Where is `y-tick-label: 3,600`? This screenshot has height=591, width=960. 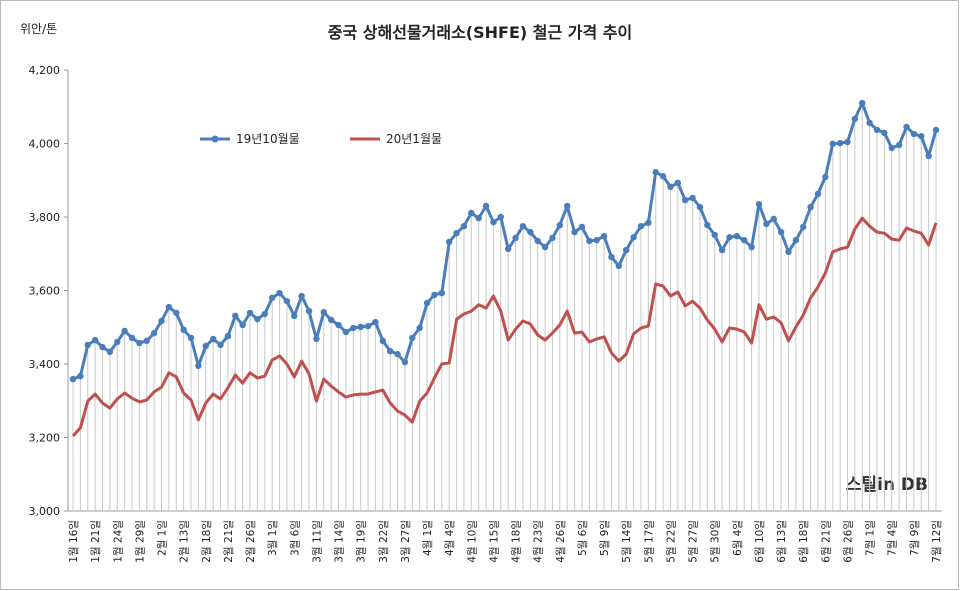 y-tick-label: 3,600 is located at coordinates (45, 291).